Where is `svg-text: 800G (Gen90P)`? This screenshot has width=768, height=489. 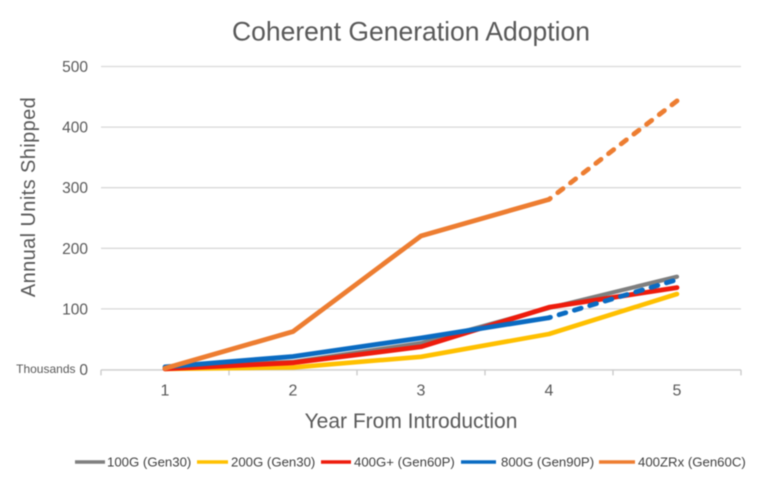
svg-text: 800G (Gen90P) is located at coordinates (547, 462).